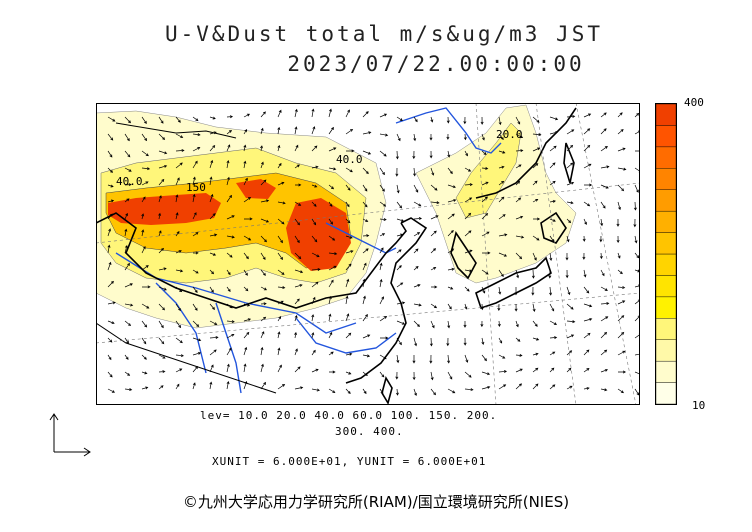 The width and height of the screenshot is (752, 532). Describe the element at coordinates (383, 34) in the screenshot. I see `chart-title: U-V&Dust total m/s&ug/m3 JST` at that location.